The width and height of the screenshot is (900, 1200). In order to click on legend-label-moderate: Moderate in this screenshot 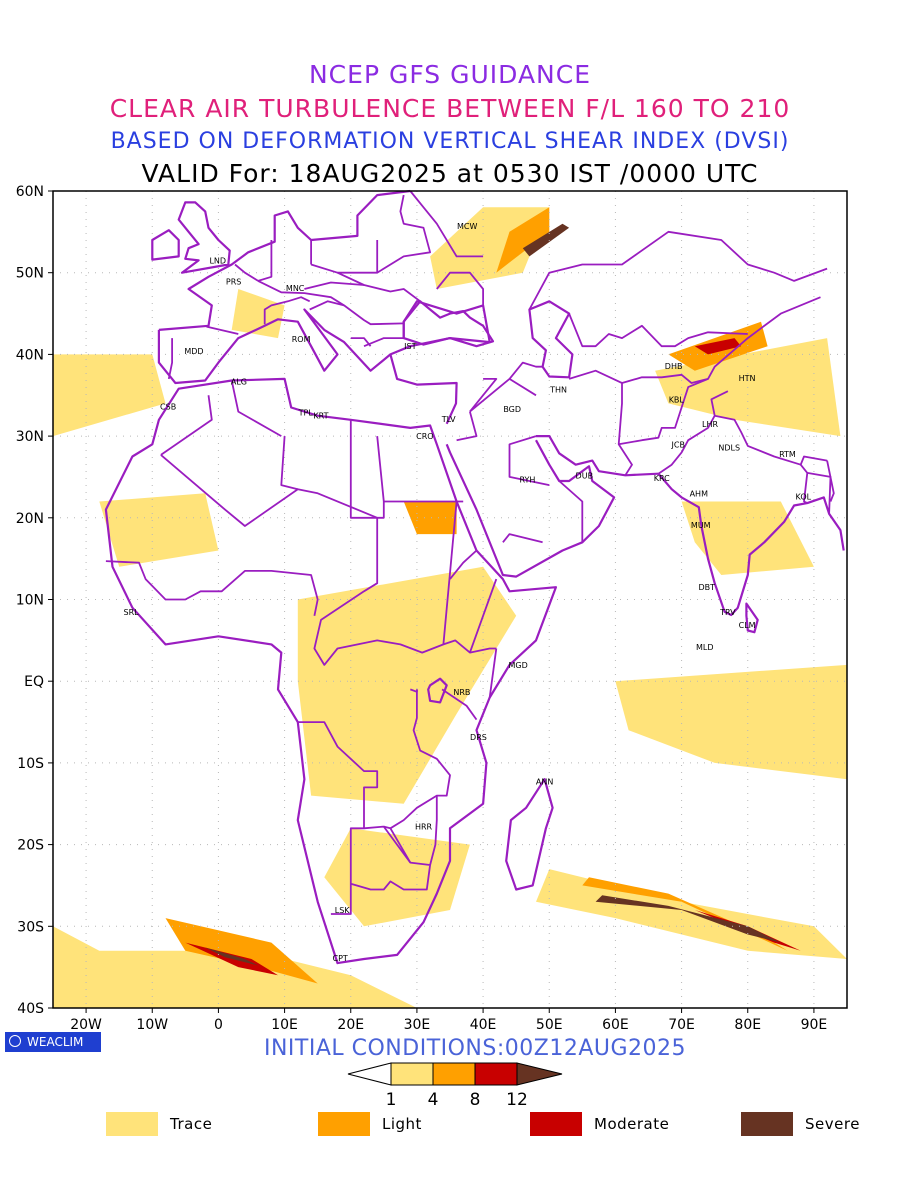, I will do `click(632, 1124)`.